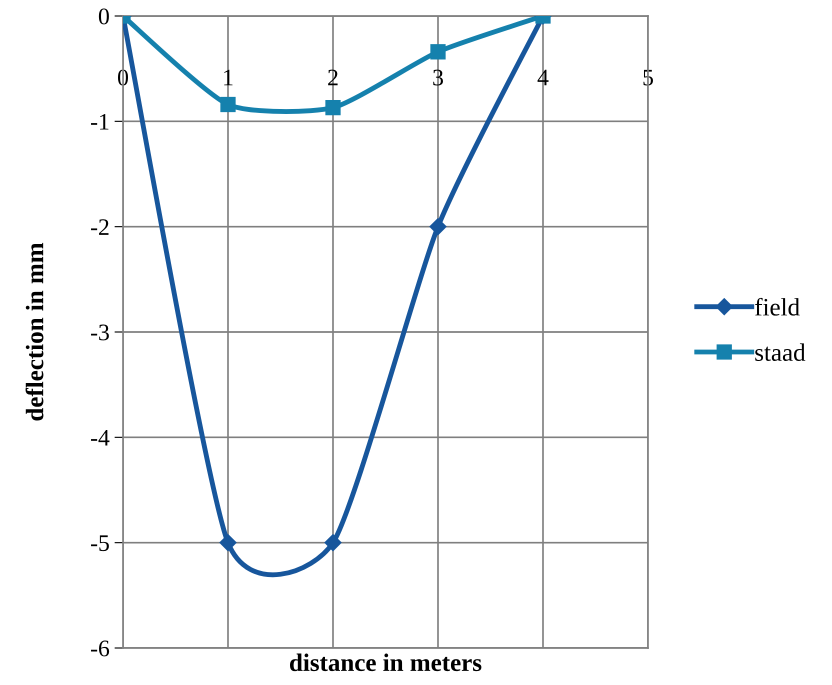  Describe the element at coordinates (100, 332) in the screenshot. I see `y-tick-label: -3` at that location.